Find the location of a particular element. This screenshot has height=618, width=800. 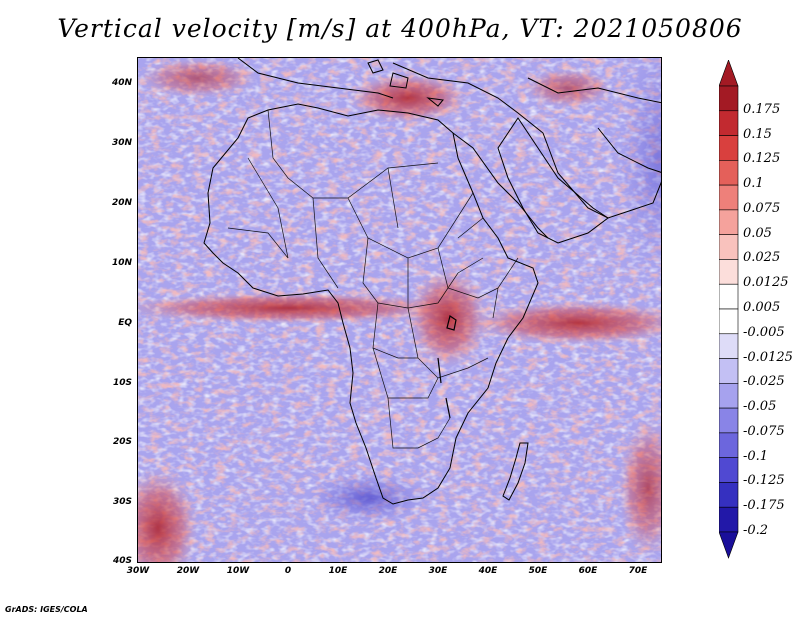

lon-label: 10W is located at coordinates (238, 571).